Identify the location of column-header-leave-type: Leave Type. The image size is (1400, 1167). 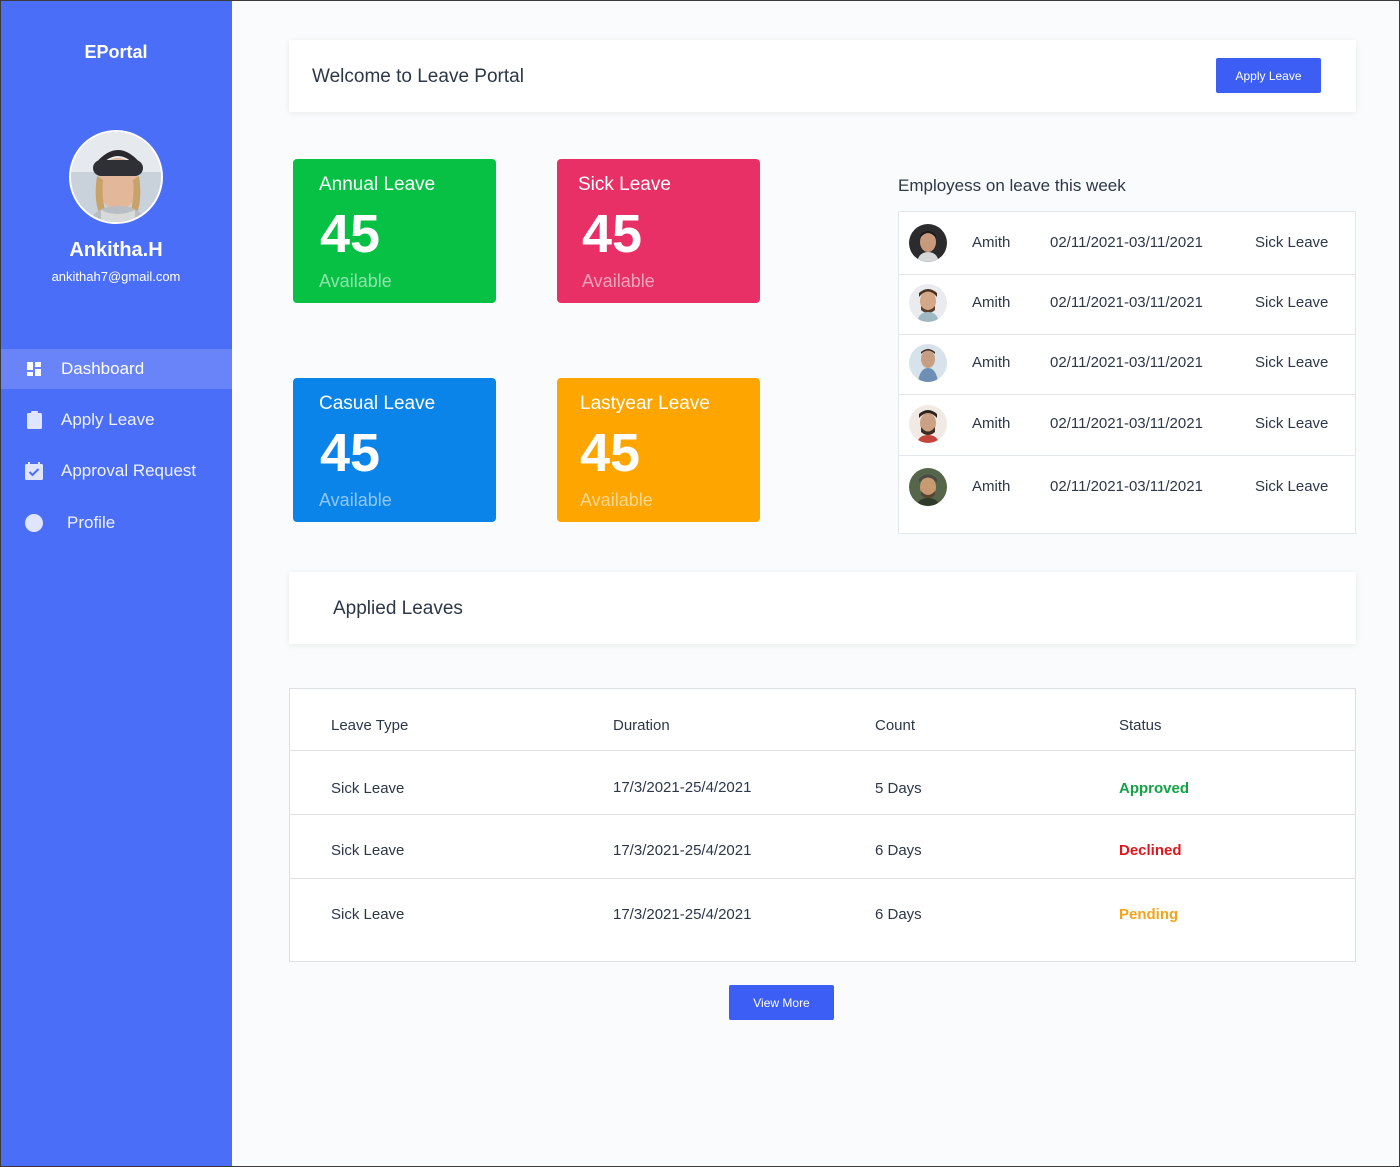
(370, 725).